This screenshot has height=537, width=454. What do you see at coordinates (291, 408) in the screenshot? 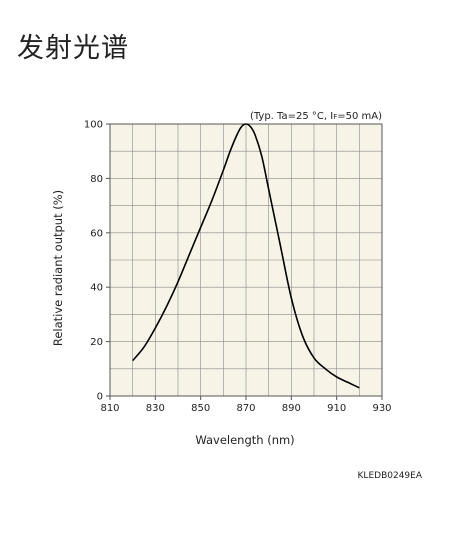
I see `x-tick-label: 890` at bounding box center [291, 408].